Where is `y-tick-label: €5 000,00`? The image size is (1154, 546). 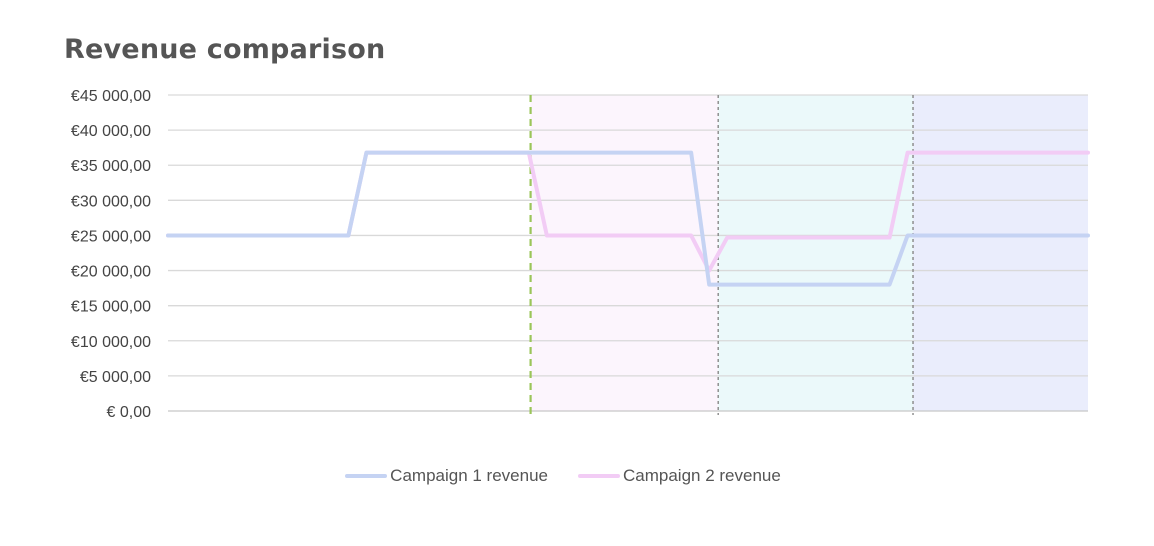
y-tick-label: €5 000,00 is located at coordinates (115, 377).